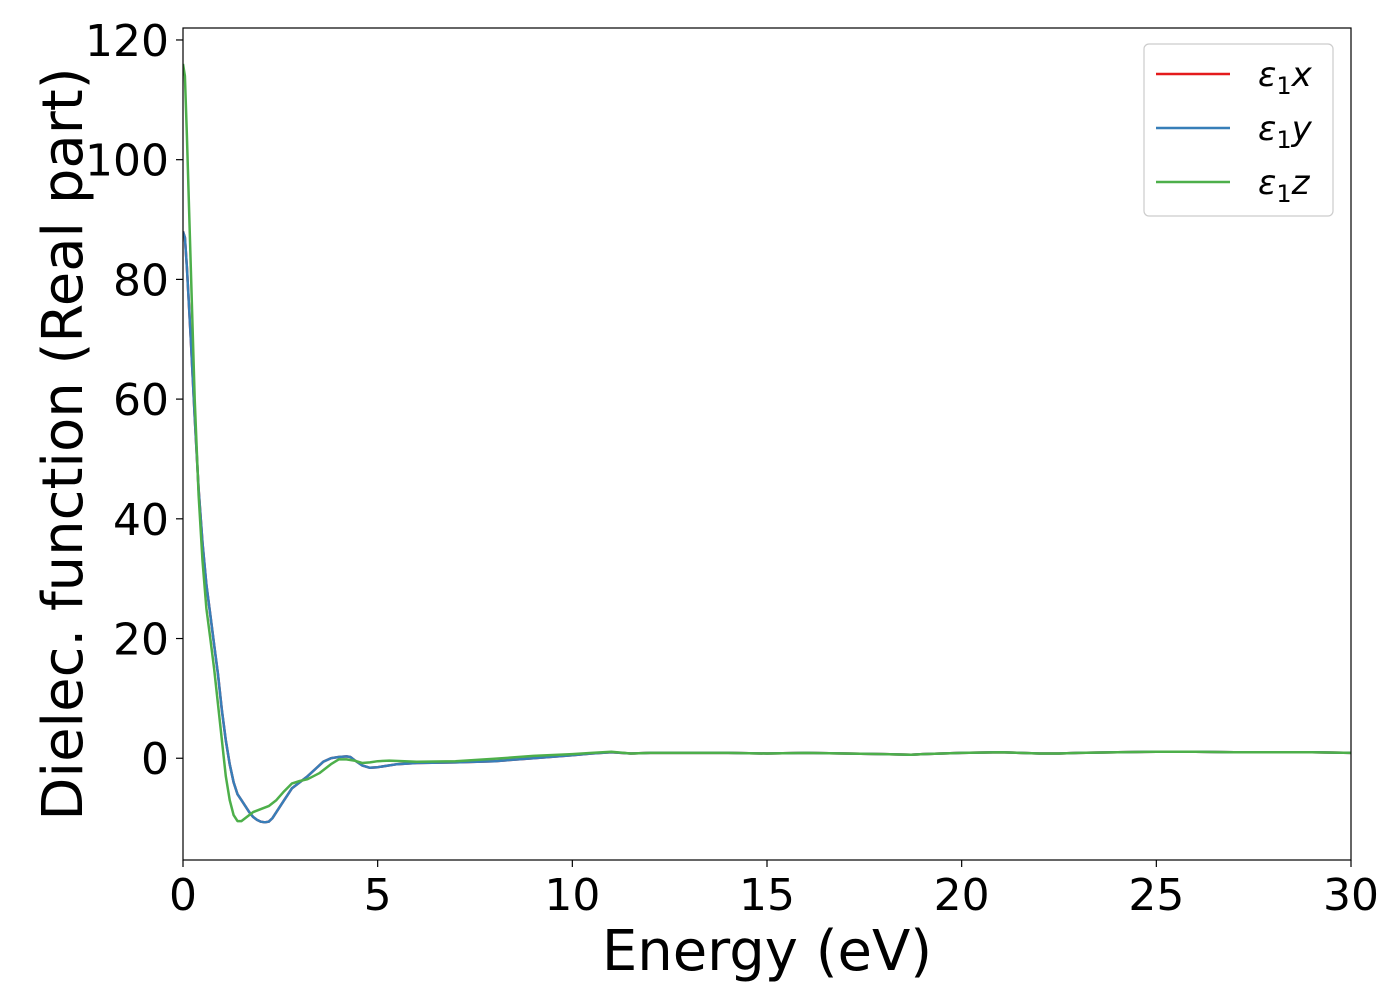 This screenshot has width=1400, height=1000. What do you see at coordinates (1285, 77) in the screenshot?
I see `legend-label: ε1x` at bounding box center [1285, 77].